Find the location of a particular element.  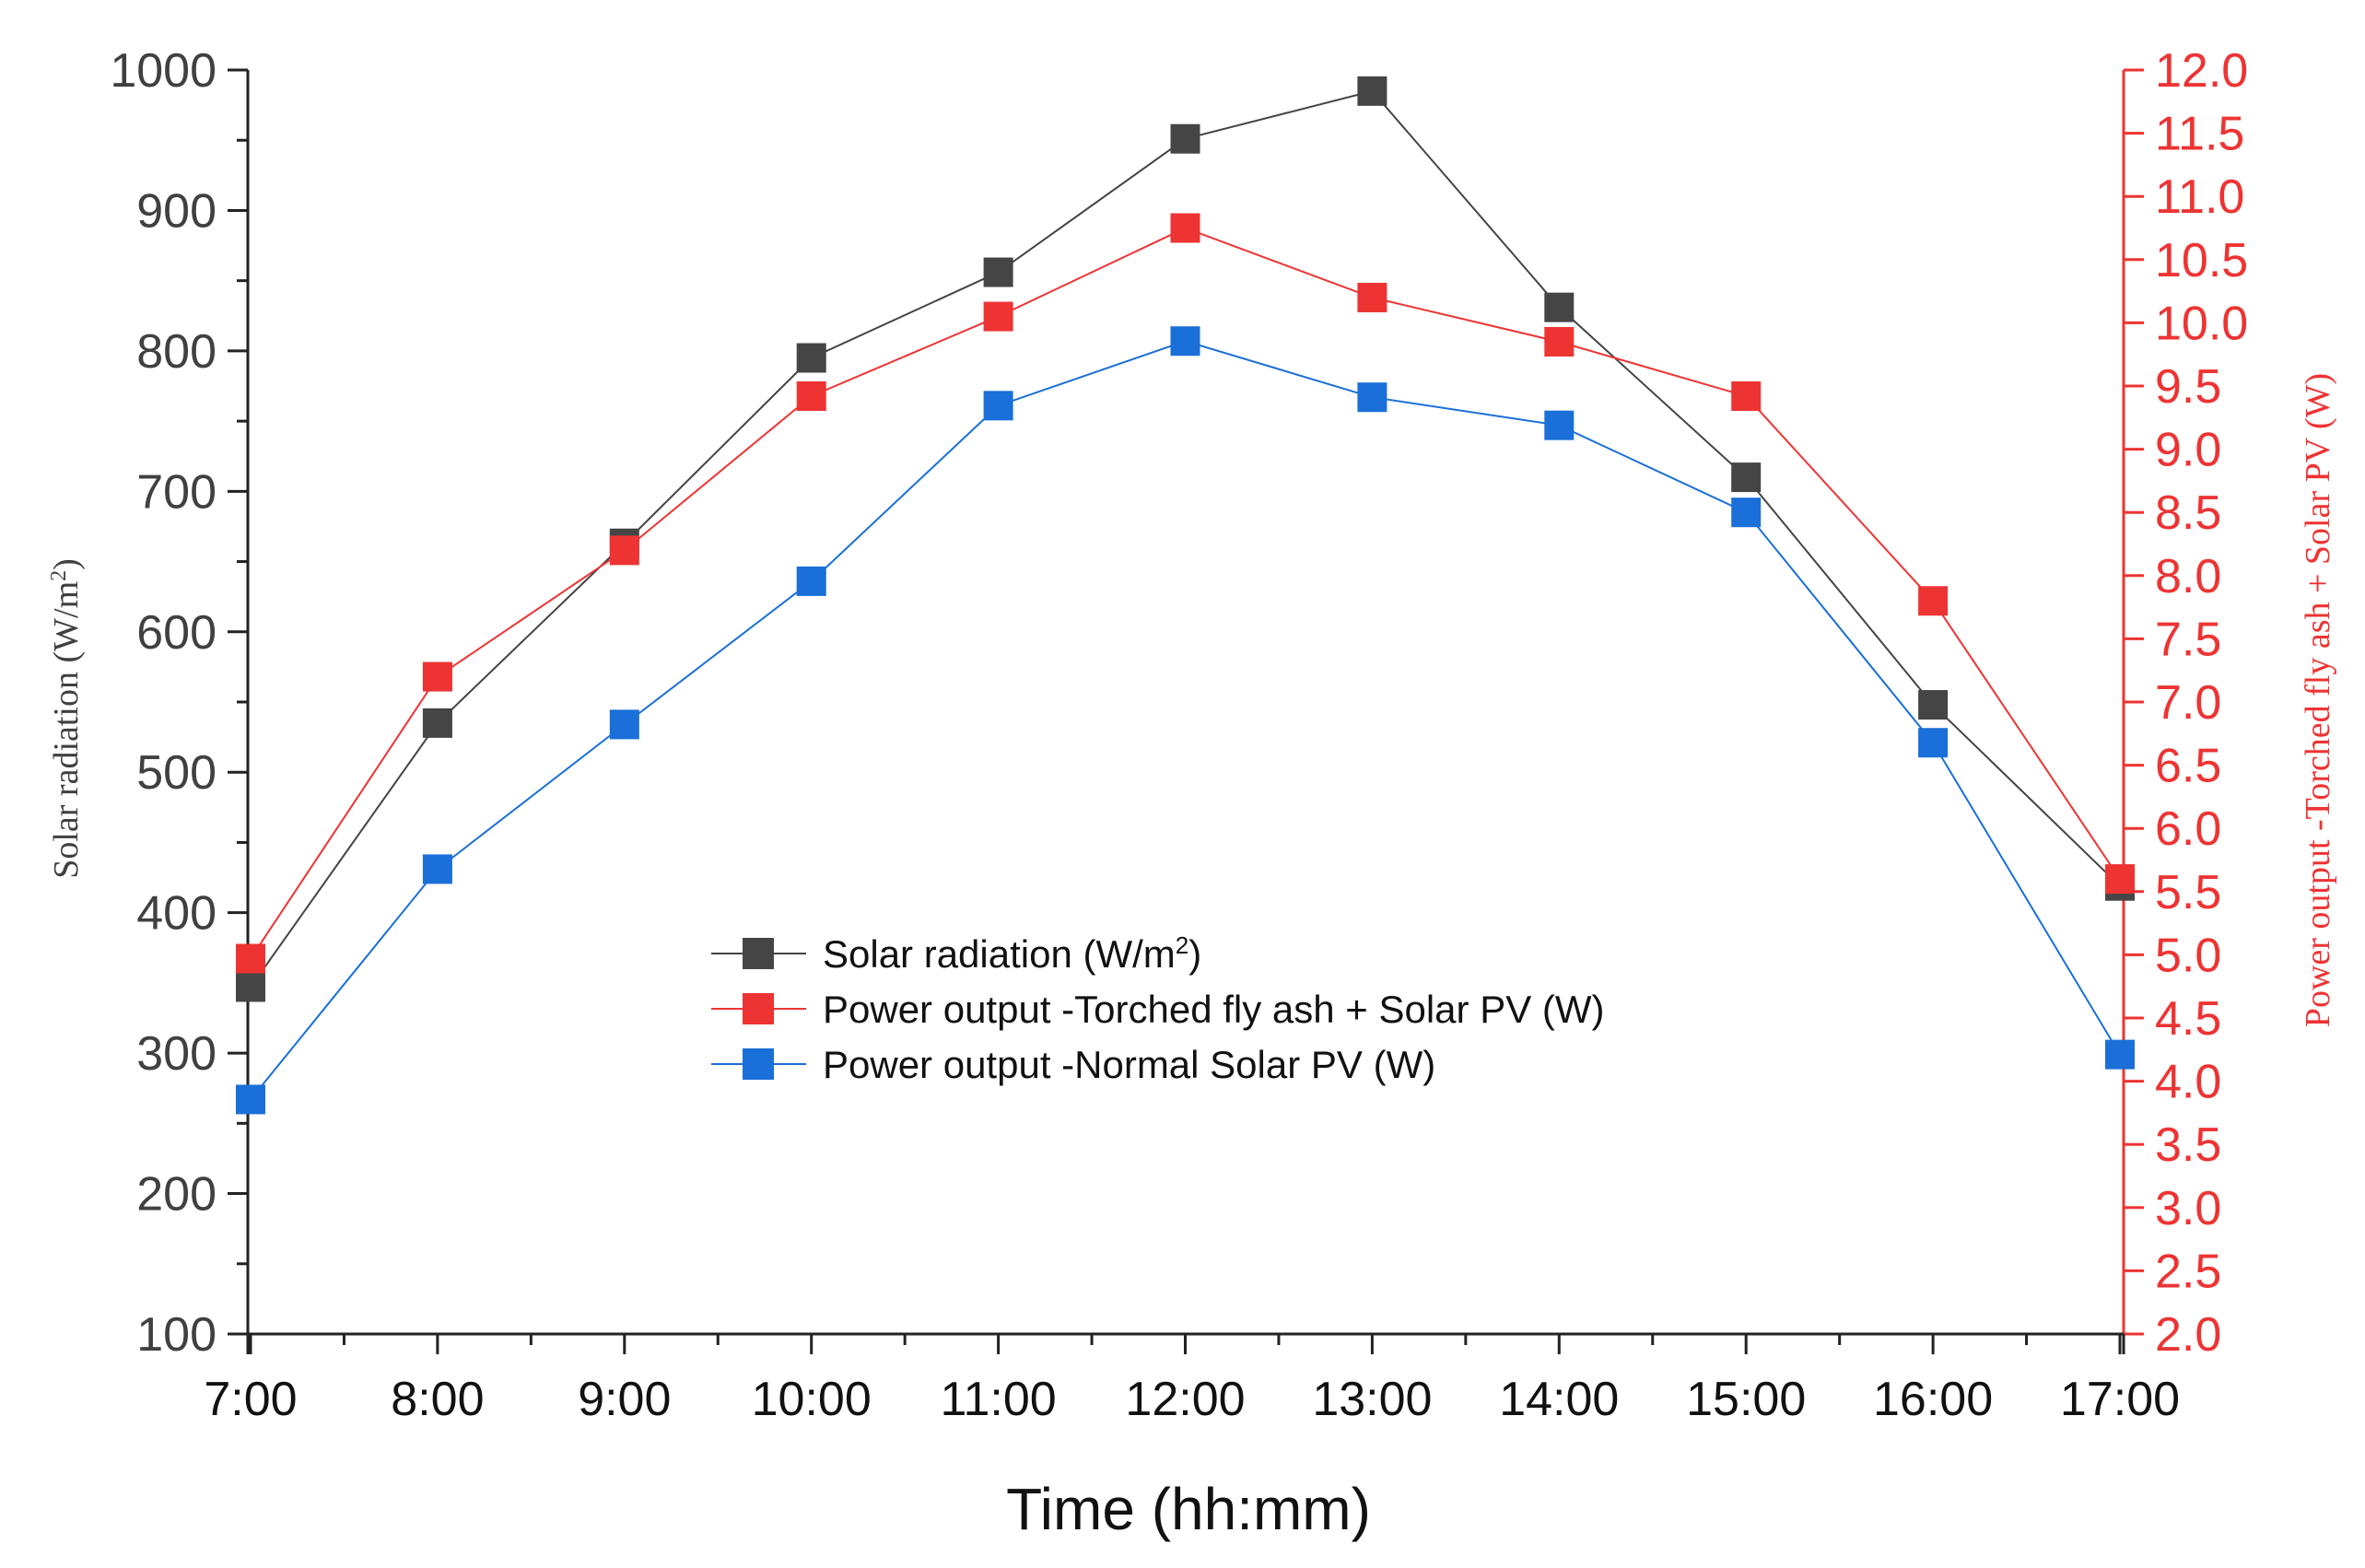

left-axis-title: Solar radiation (W/m2) is located at coordinates (66, 718).